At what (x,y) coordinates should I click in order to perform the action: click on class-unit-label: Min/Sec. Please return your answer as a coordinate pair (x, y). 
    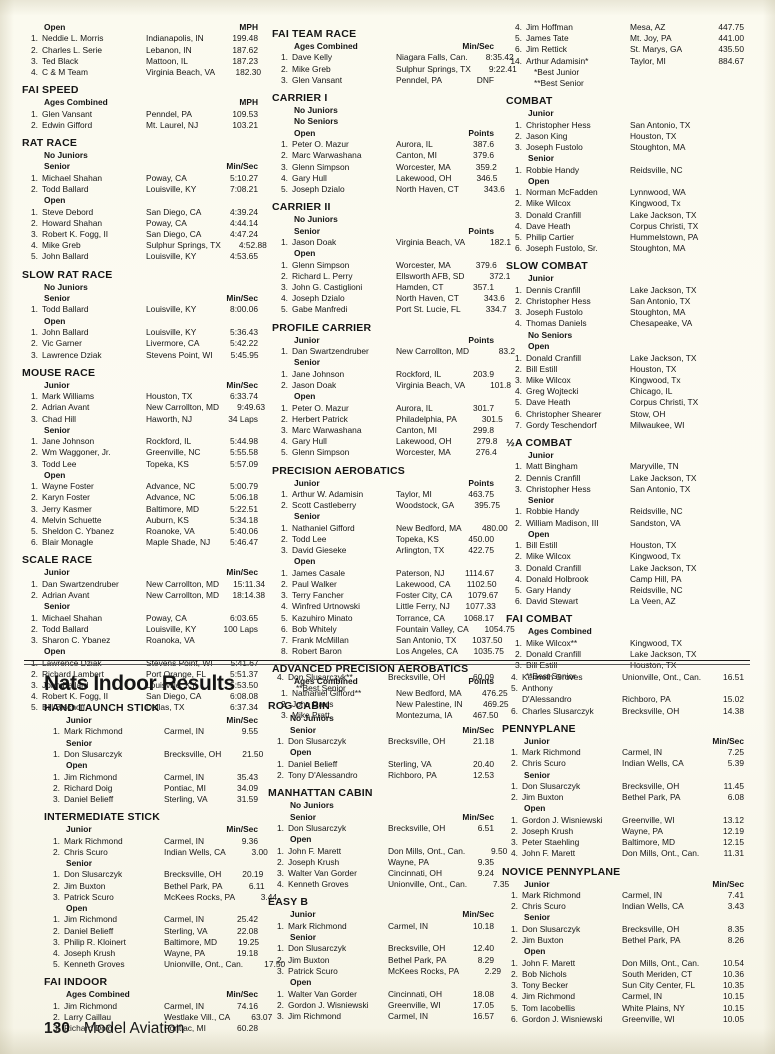
    Looking at the image, I should click on (242, 166).